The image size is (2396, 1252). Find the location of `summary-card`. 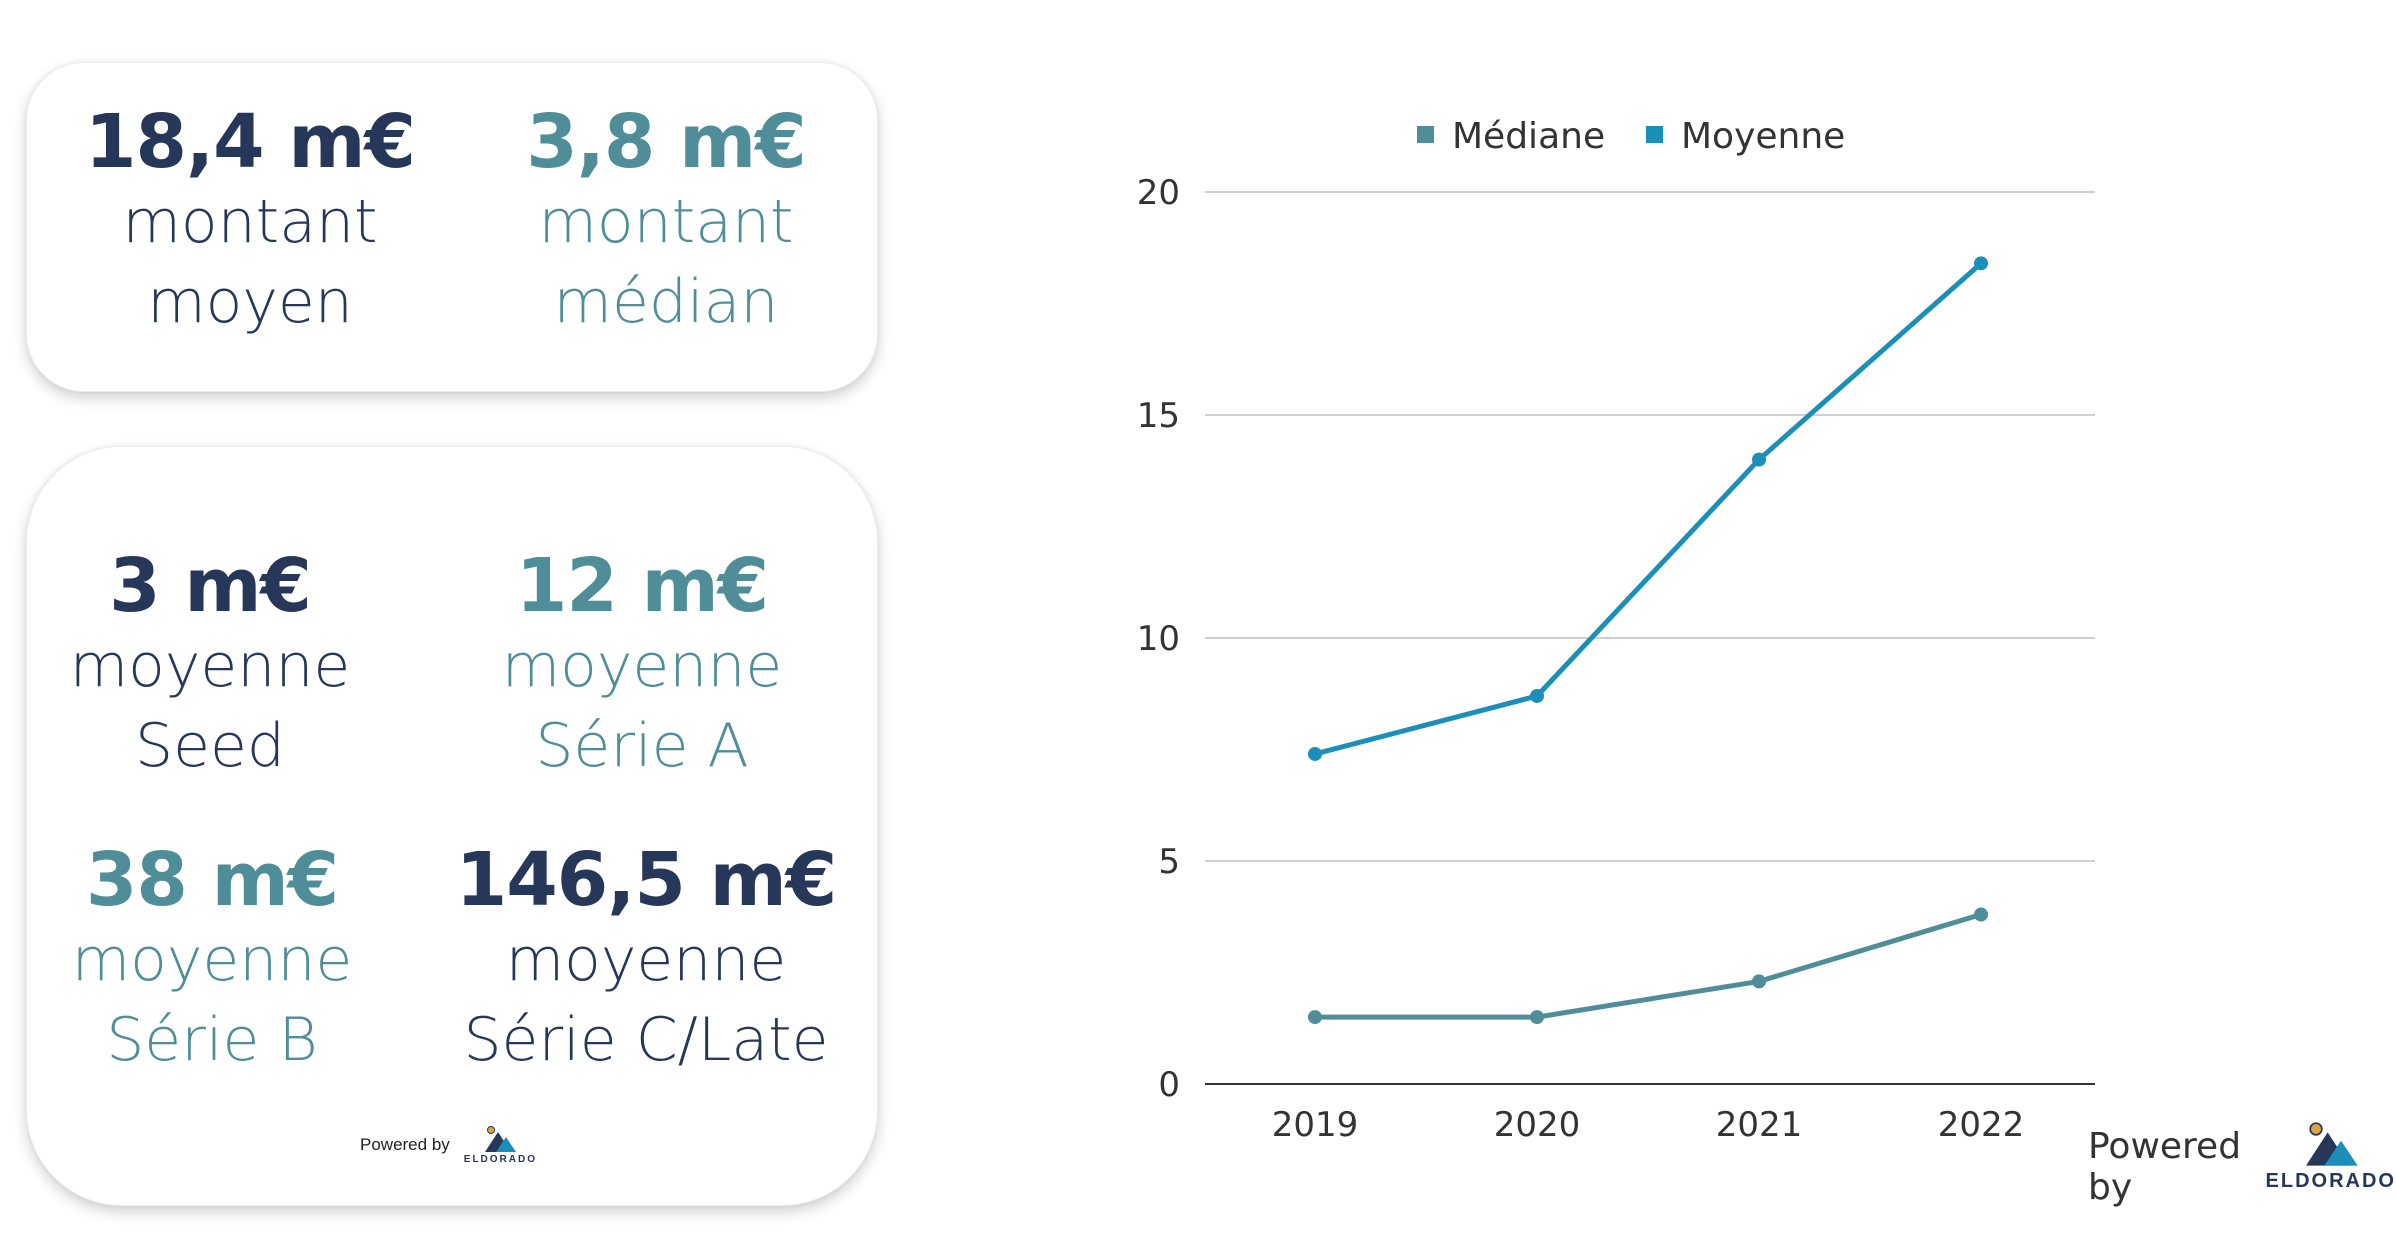

summary-card is located at coordinates (452, 227).